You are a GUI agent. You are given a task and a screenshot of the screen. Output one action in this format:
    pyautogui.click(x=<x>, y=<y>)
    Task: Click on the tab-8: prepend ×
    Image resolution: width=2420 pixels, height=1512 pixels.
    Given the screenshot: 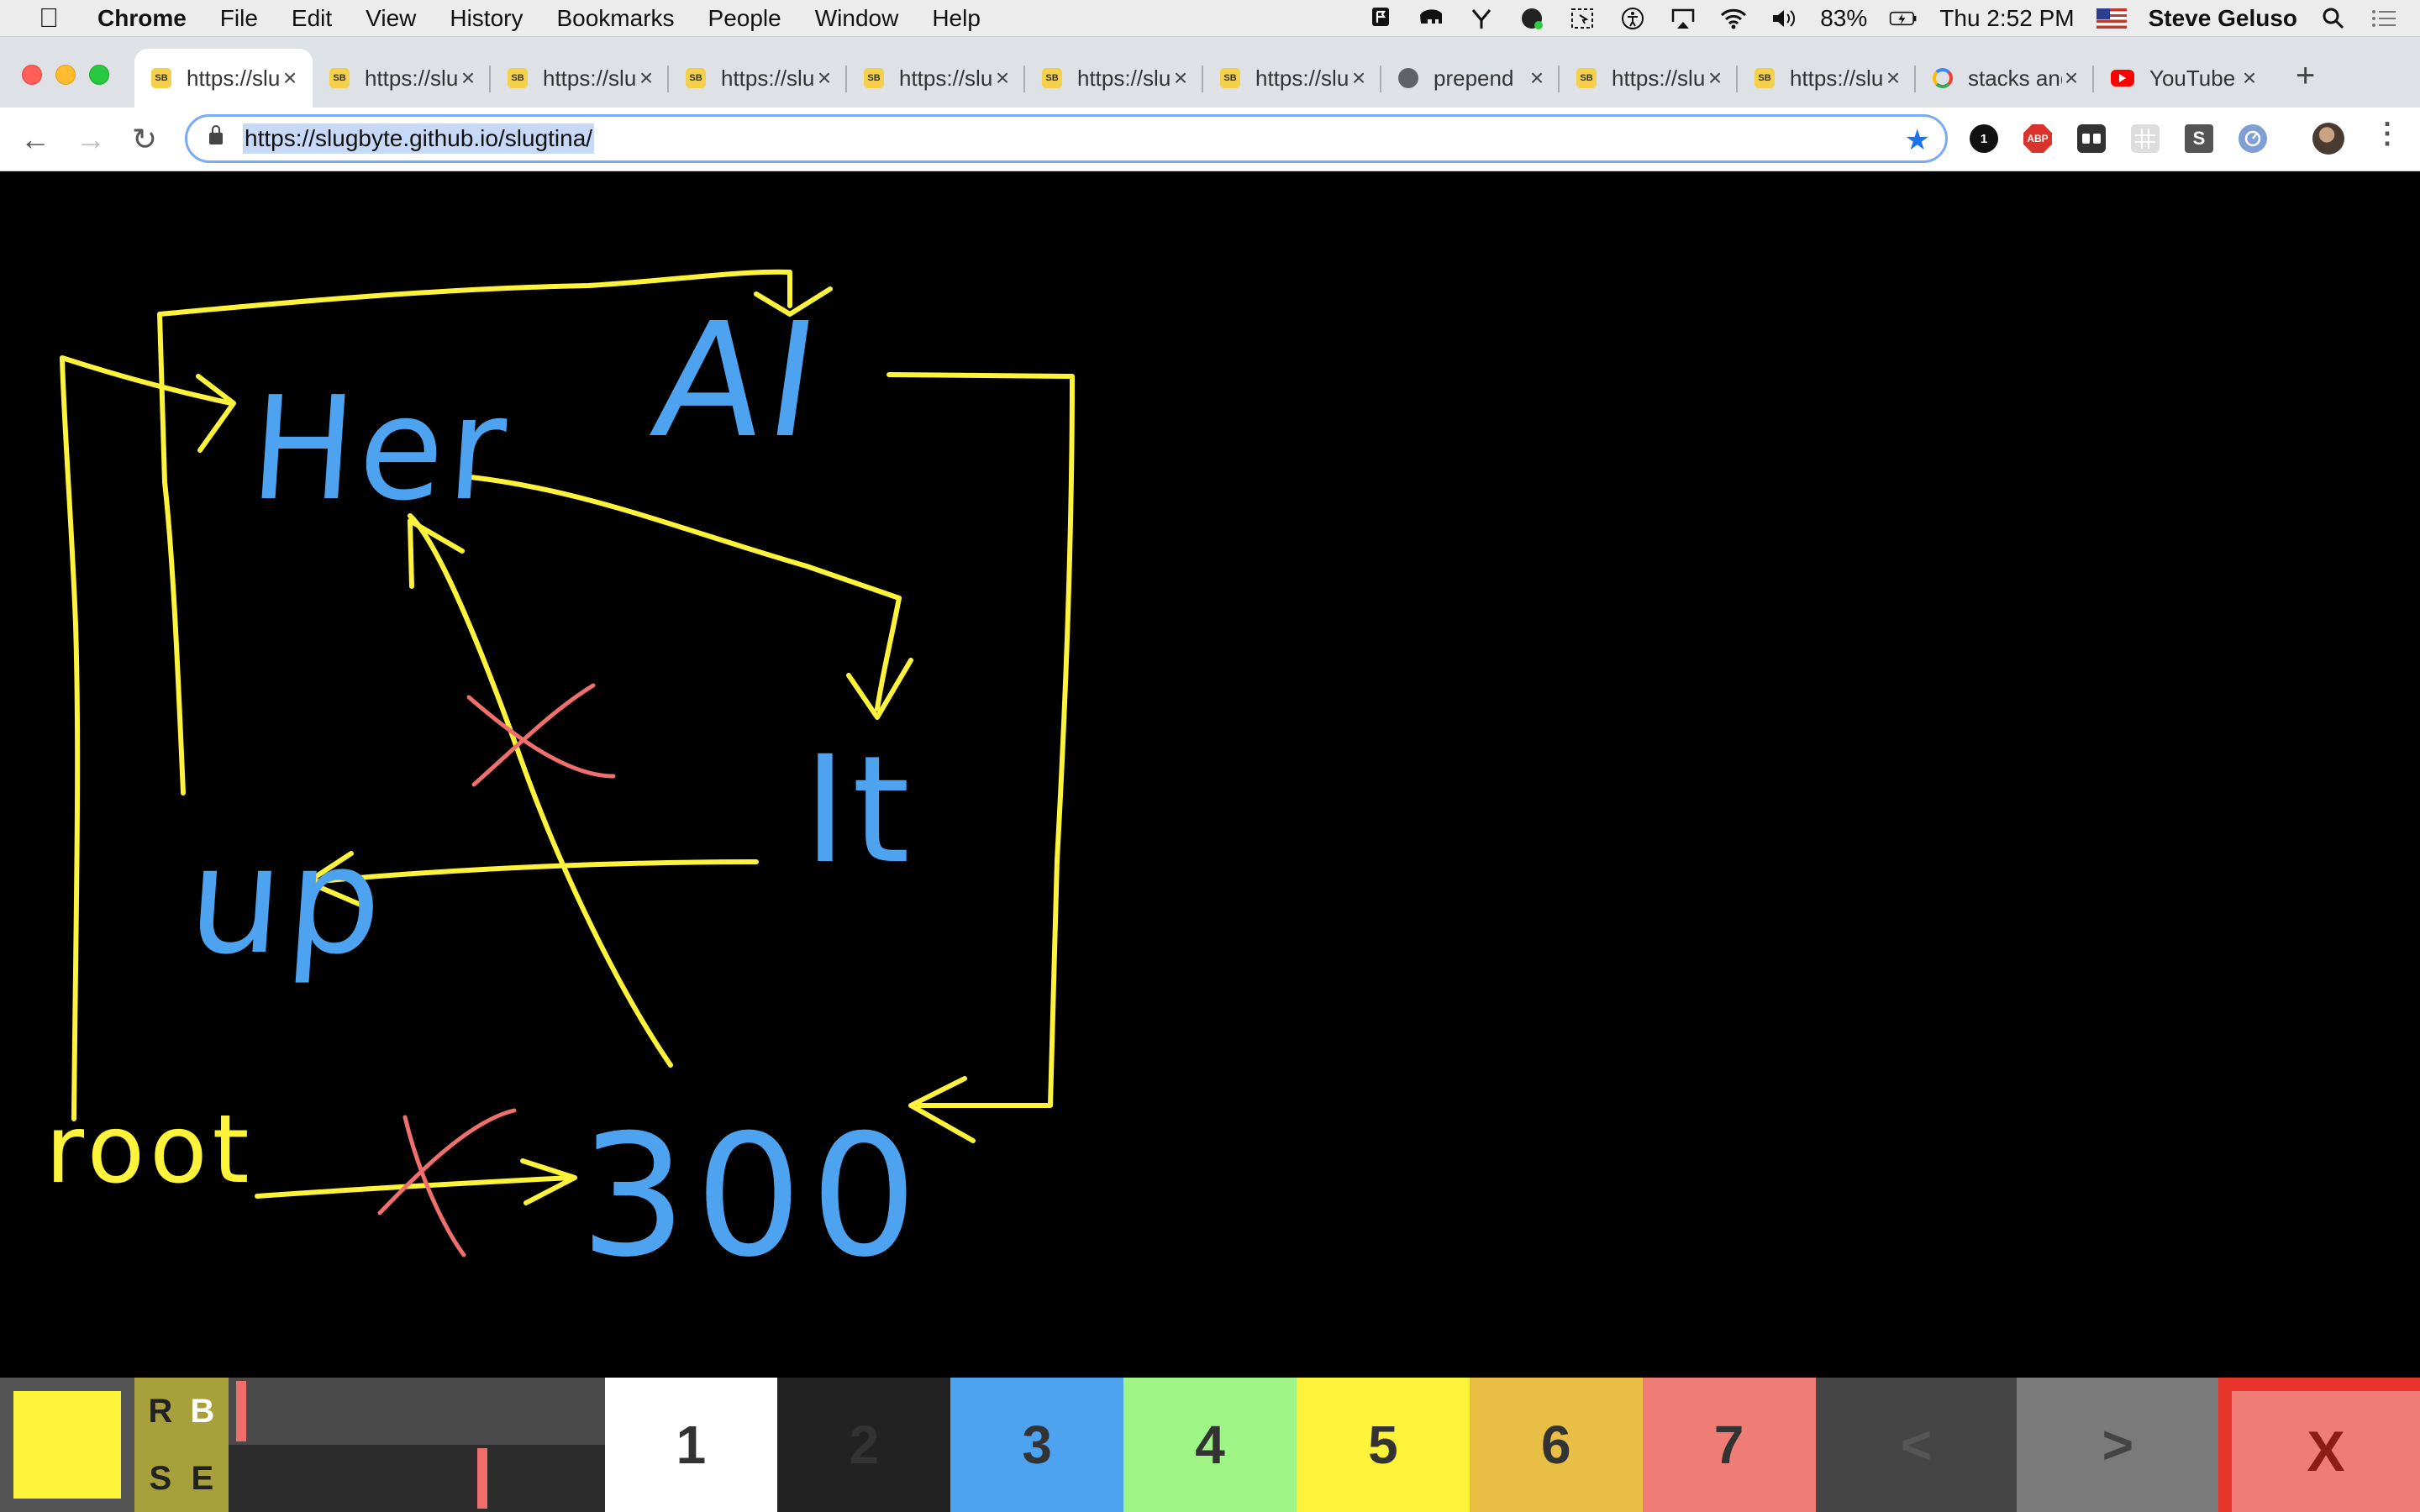 What is the action you would take?
    pyautogui.click(x=1470, y=78)
    